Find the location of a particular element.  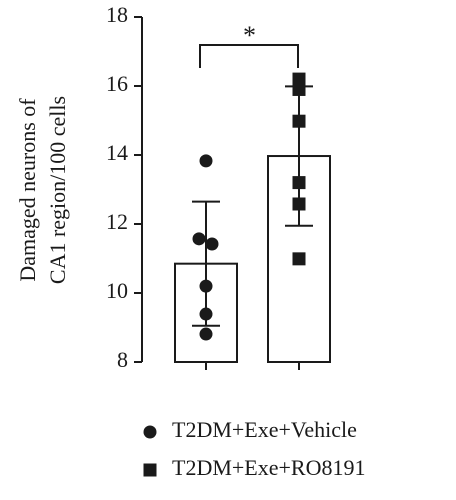

significance-bracket is located at coordinates (249, 56).